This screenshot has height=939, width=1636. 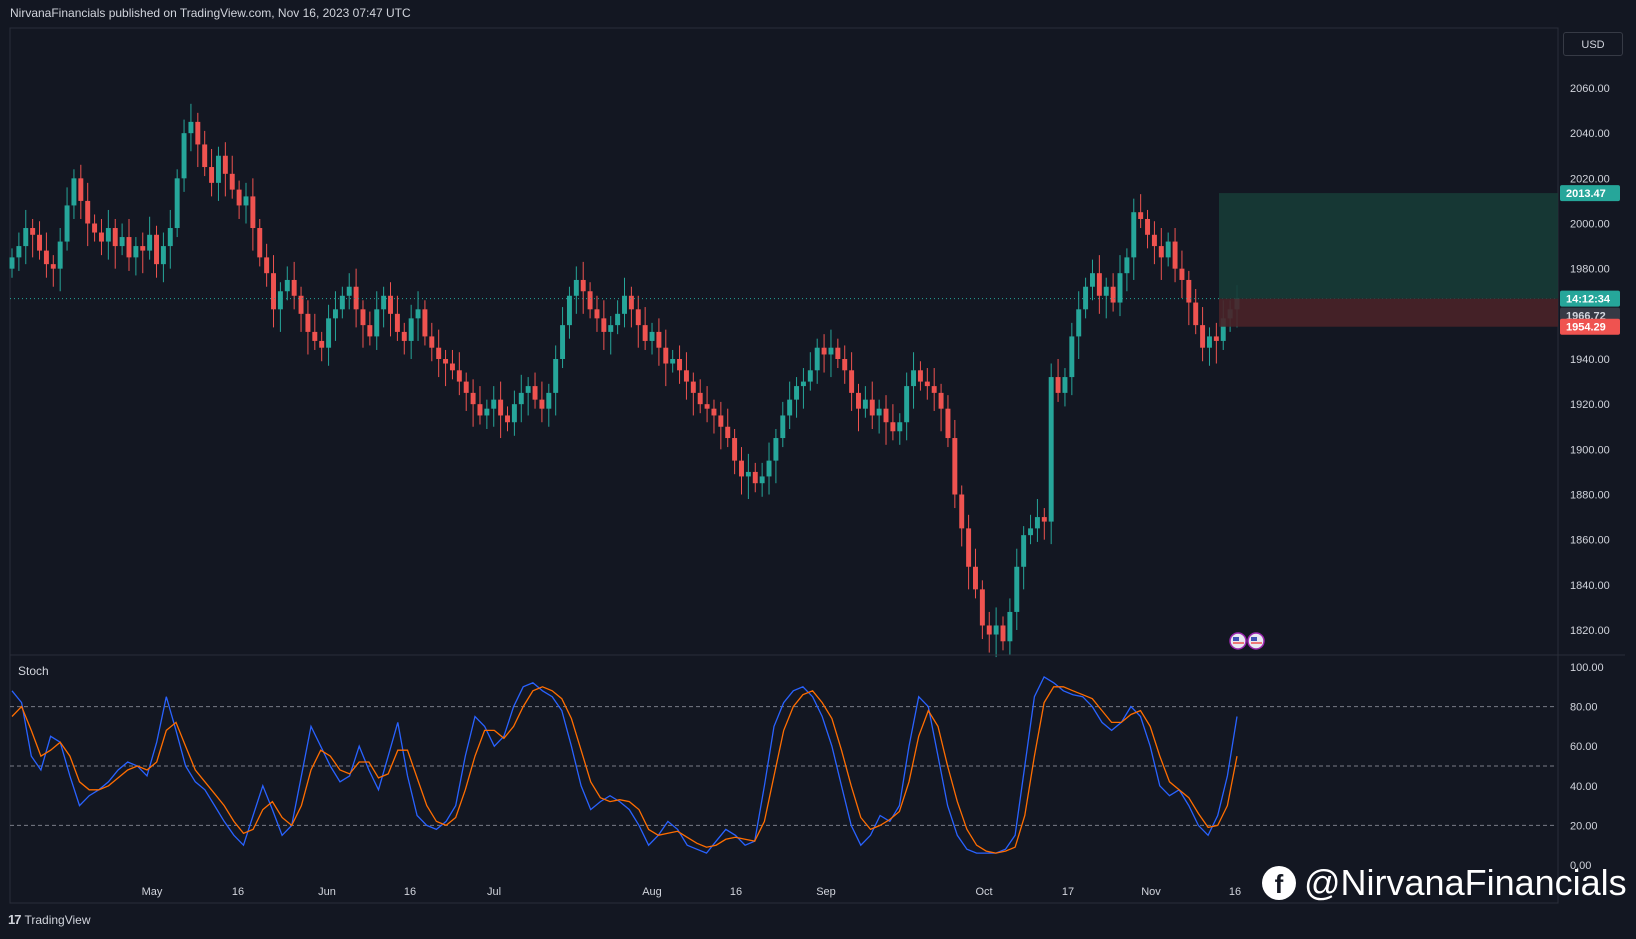 What do you see at coordinates (49, 919) in the screenshot?
I see `tradingview-logo: 17 TradingView` at bounding box center [49, 919].